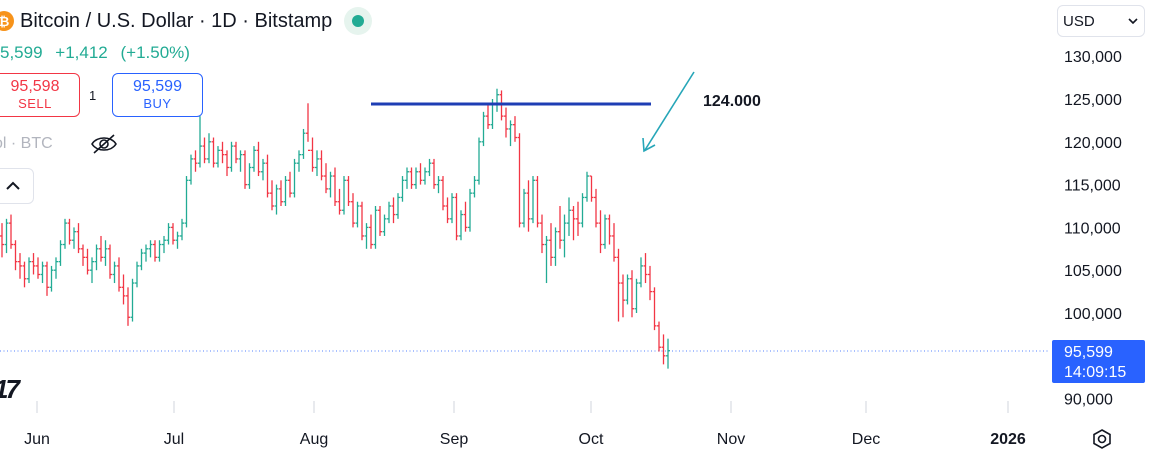 The image size is (1153, 459). I want to click on last-price-badge: 95,599 14:09:15, so click(1098, 361).